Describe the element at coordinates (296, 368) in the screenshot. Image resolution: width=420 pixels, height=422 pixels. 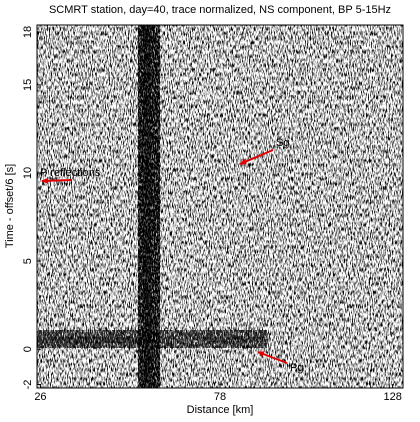
I see `annotation: Pg` at that location.